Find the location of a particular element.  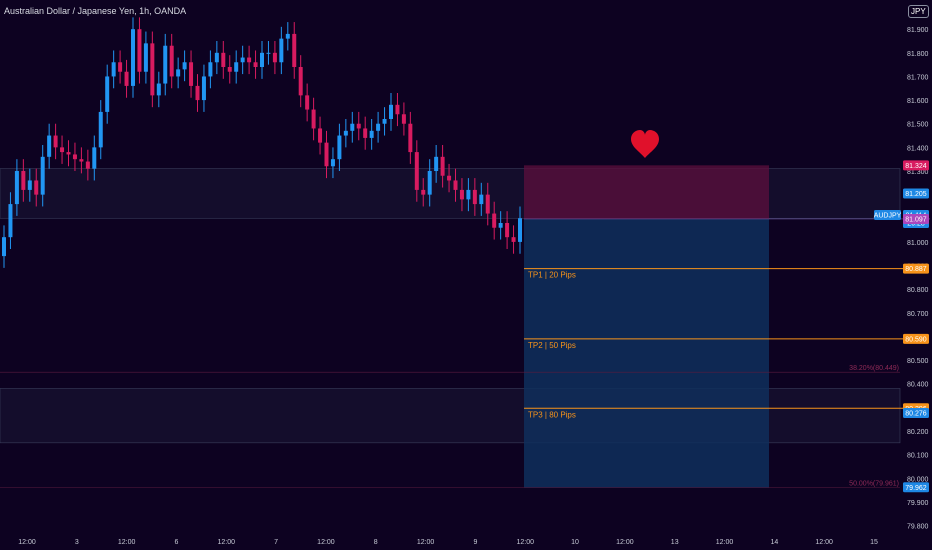

price-tick-label: 81.600 is located at coordinates (918, 101).